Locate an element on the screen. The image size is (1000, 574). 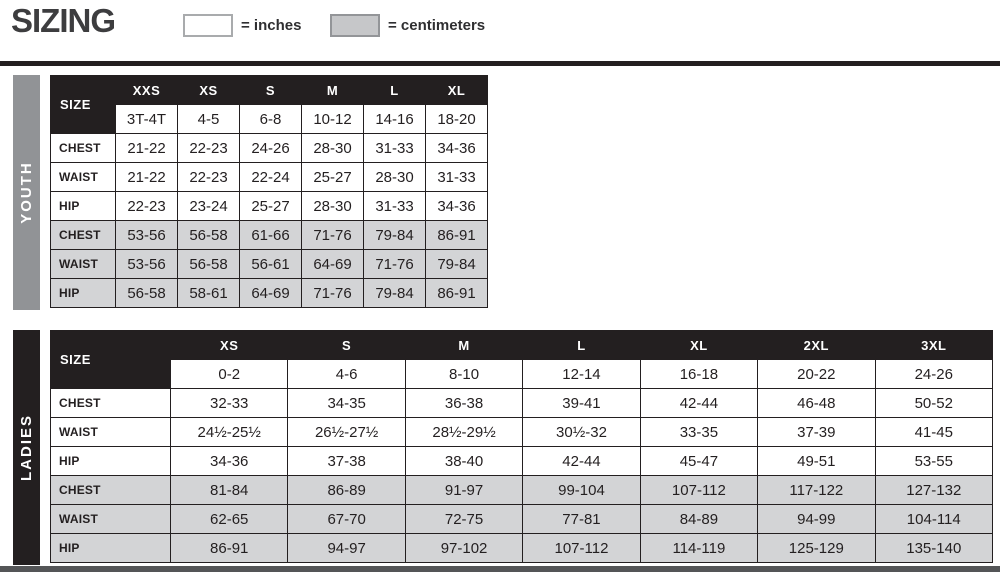
youth-section-bar: YOUTH is located at coordinates (26, 192).